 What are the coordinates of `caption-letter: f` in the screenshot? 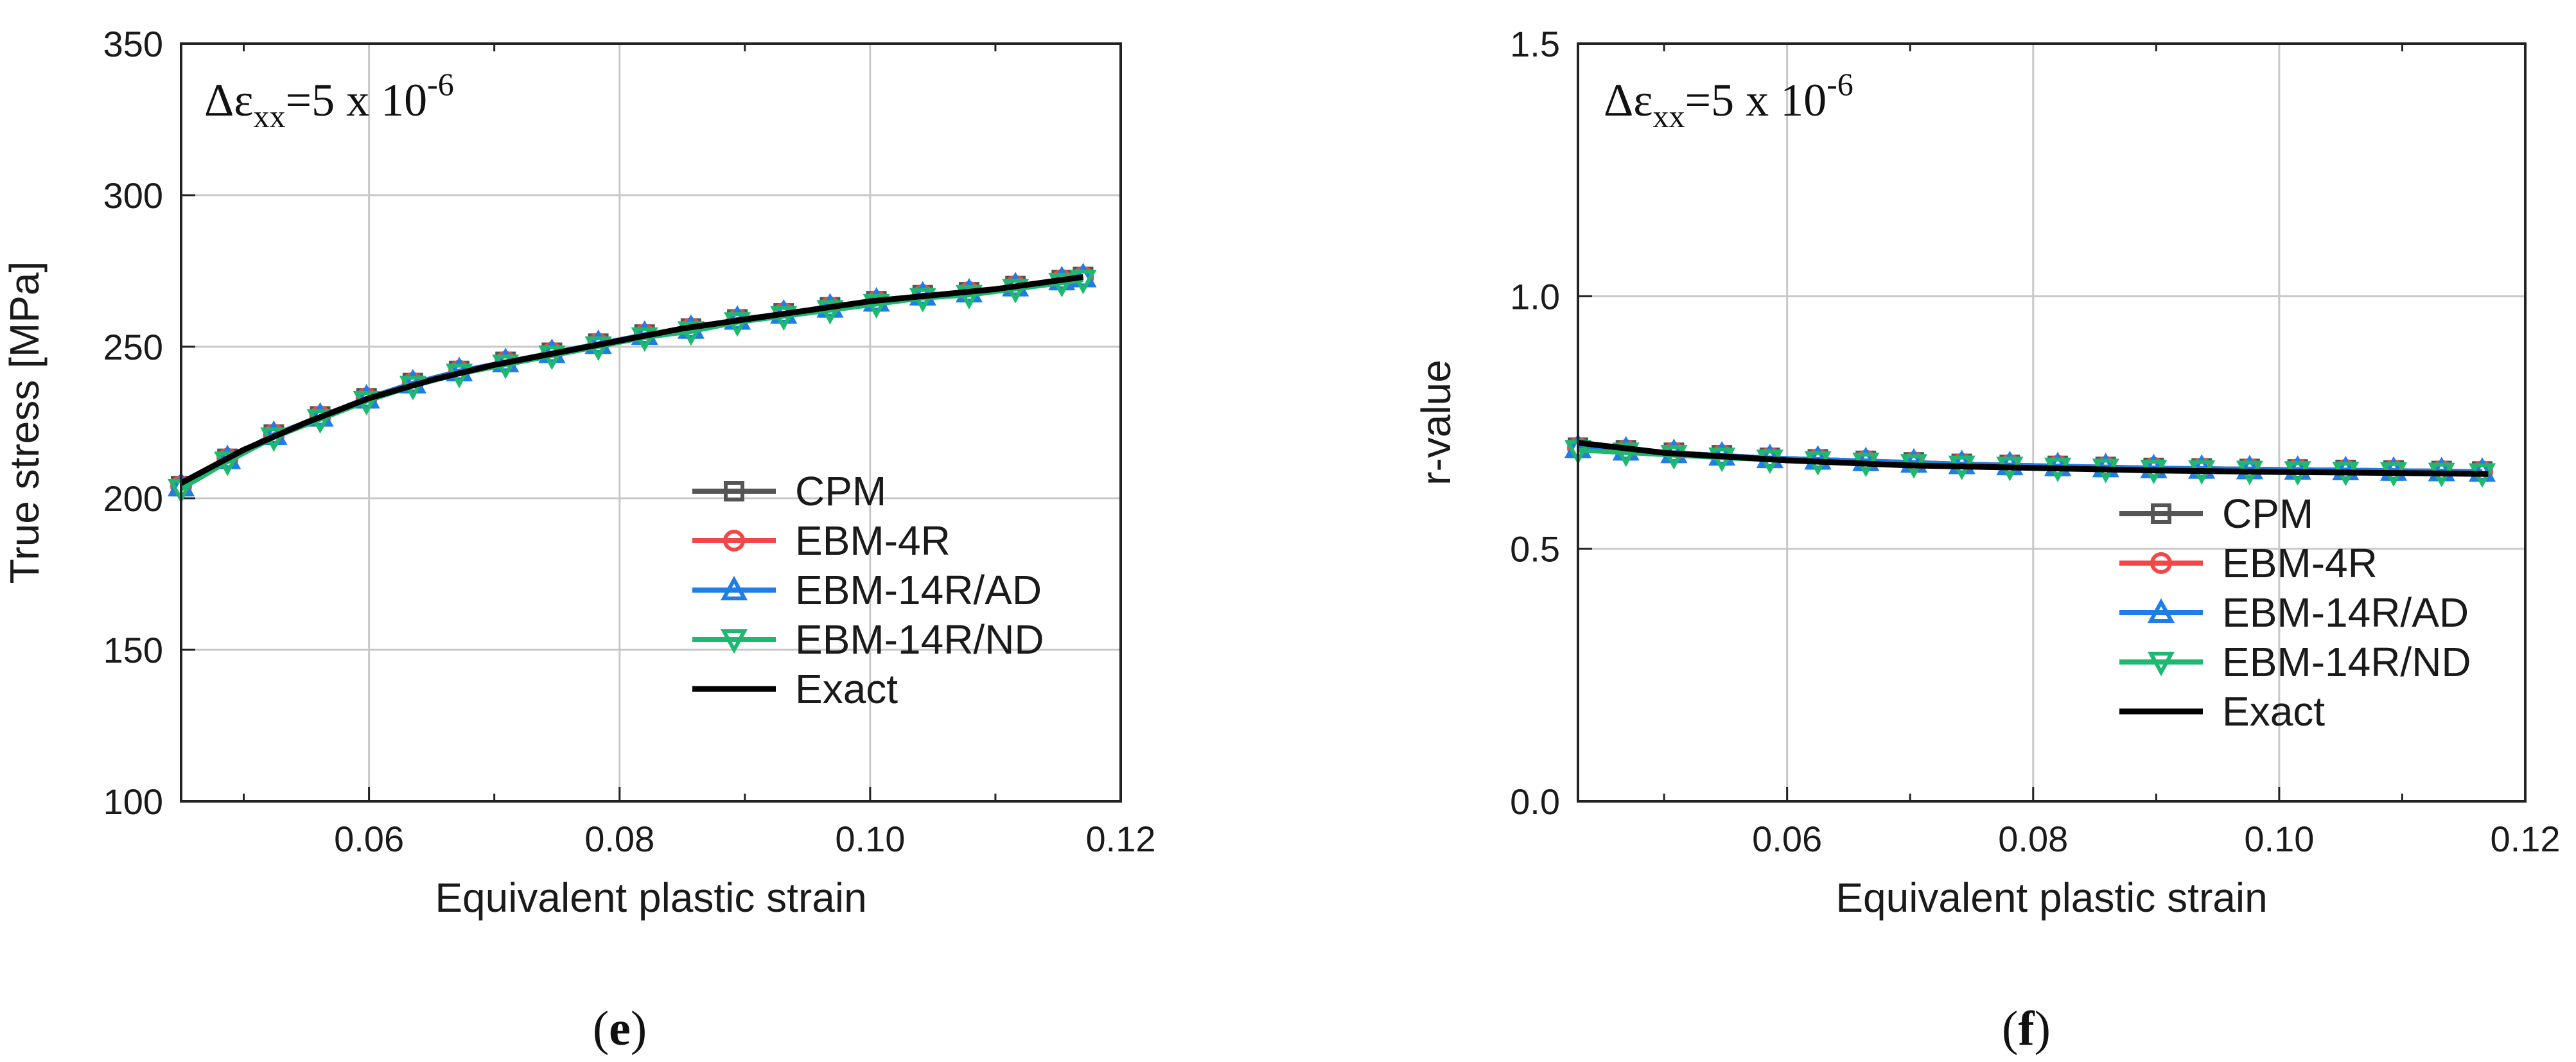 It's located at (2026, 1029).